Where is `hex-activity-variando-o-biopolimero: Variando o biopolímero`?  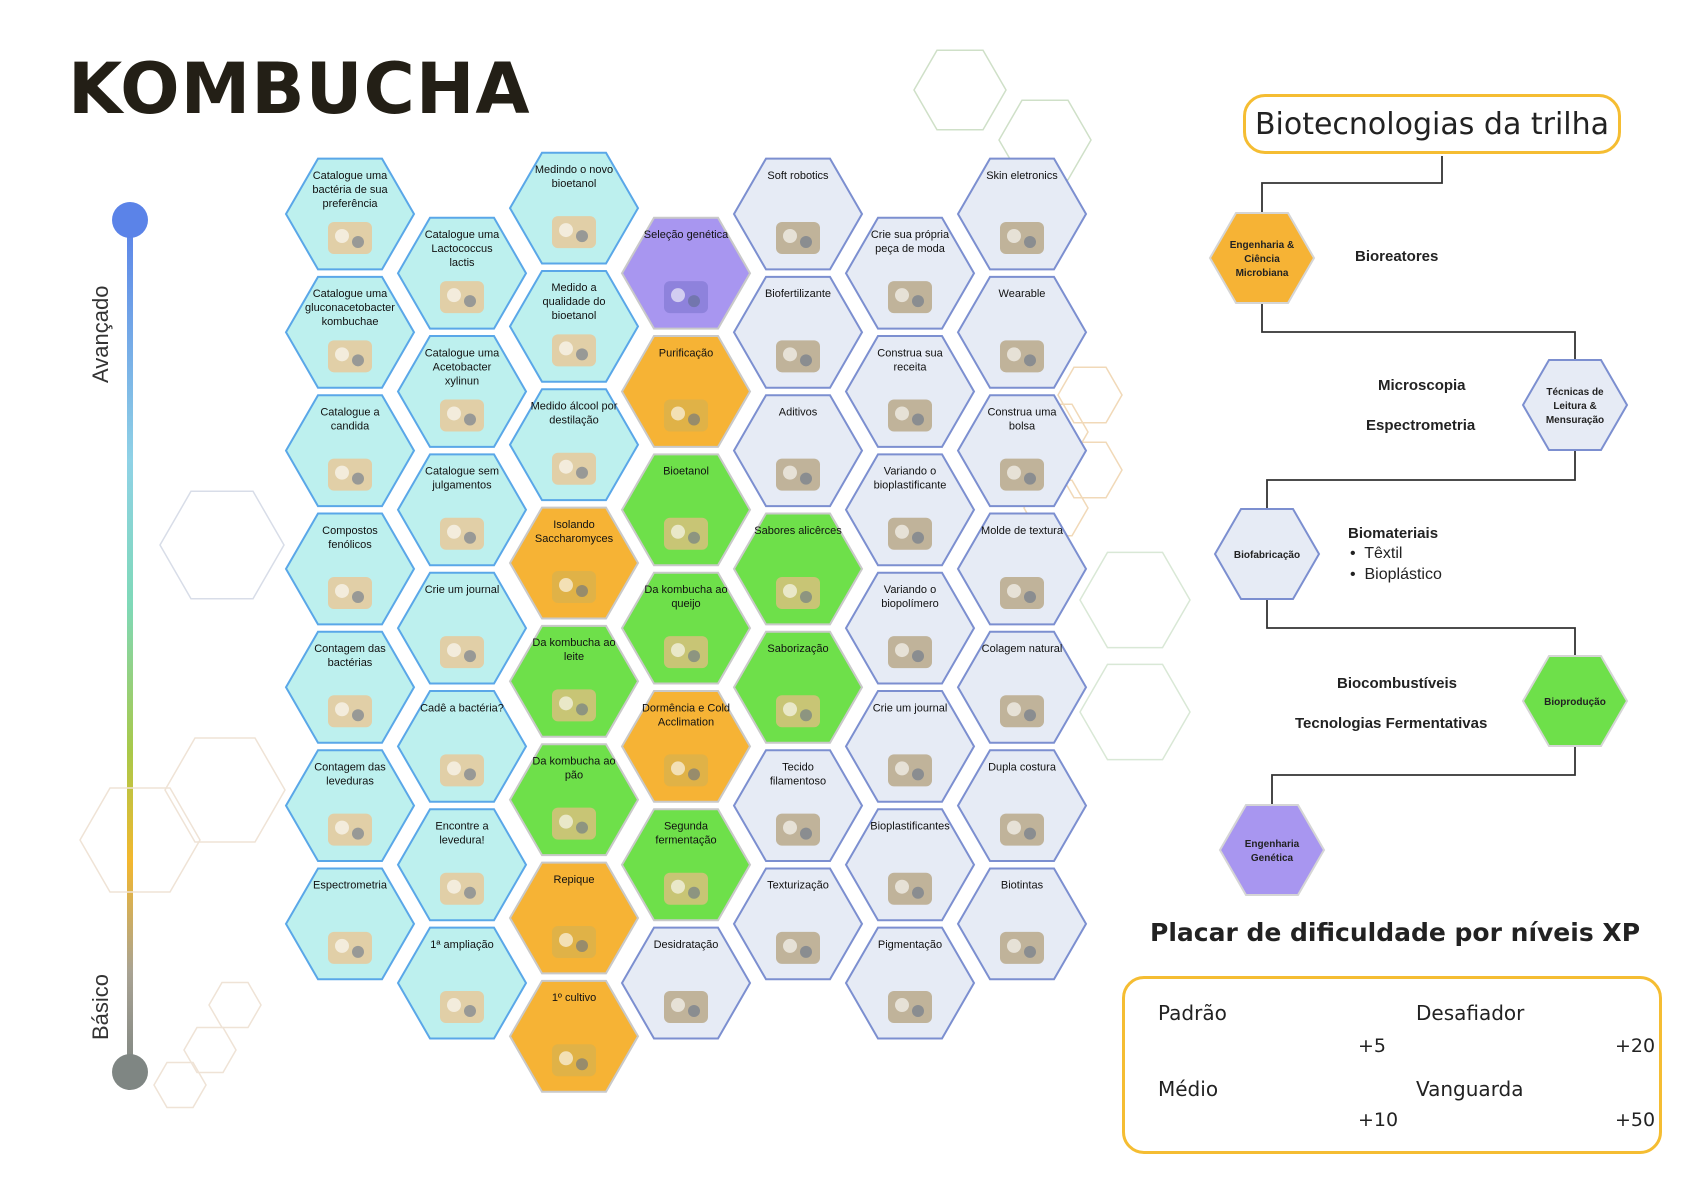 hex-activity-variando-o-biopolimero: Variando o biopolímero is located at coordinates (910, 628).